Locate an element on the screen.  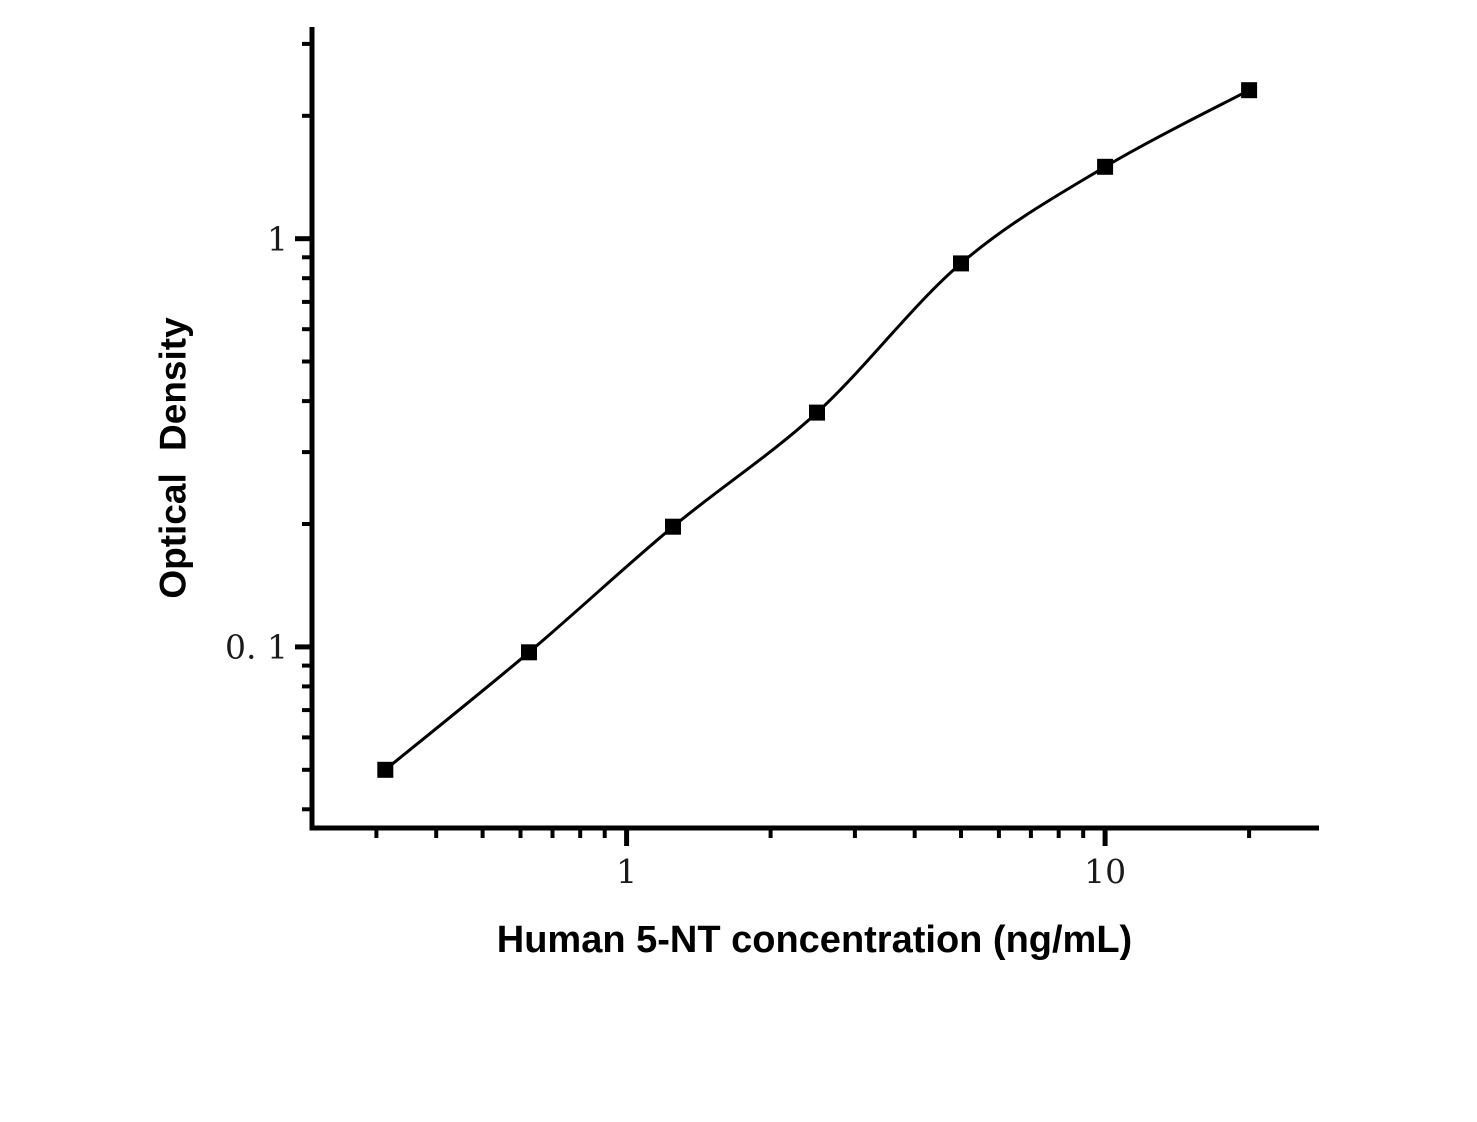
x-axis-tick-label-10: 10 is located at coordinates (1105, 871).